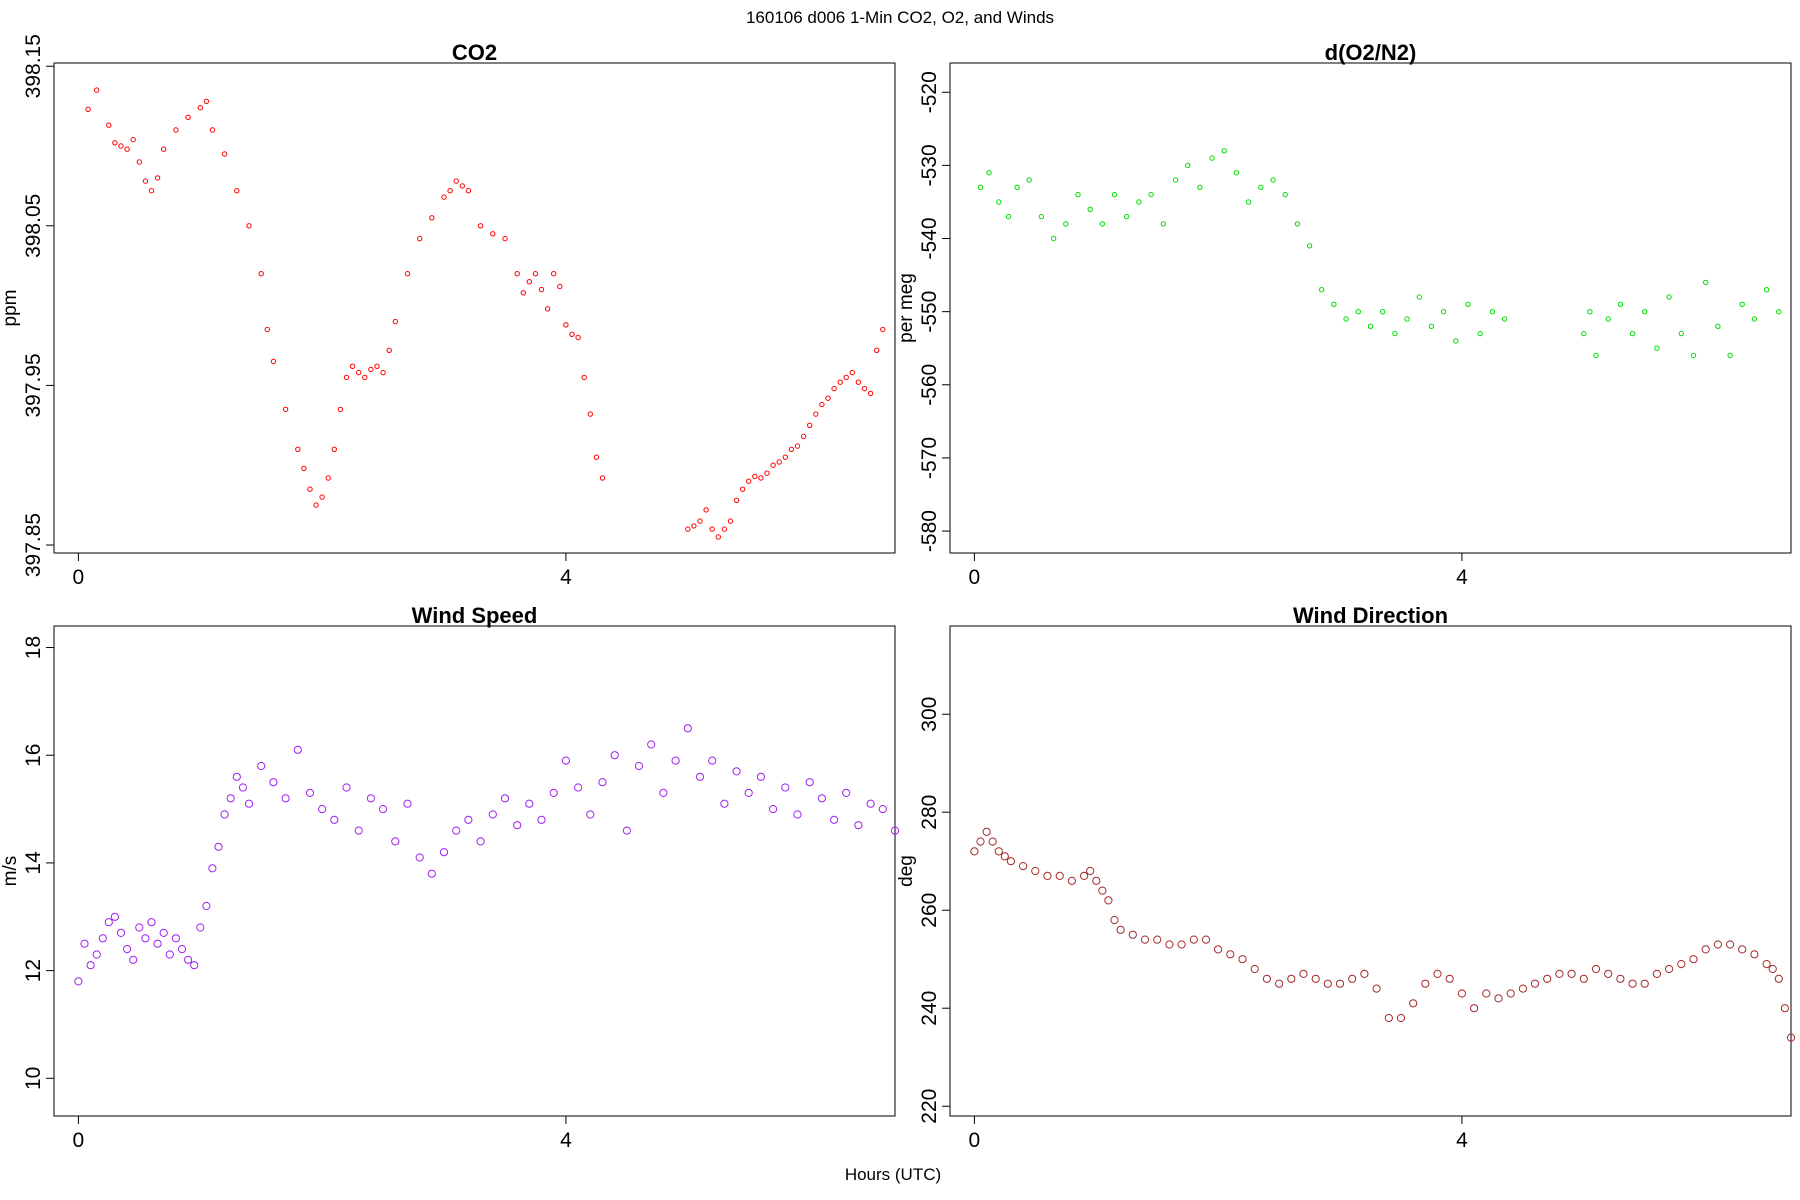  I want to click on wind-direction-series, so click(1383, 934).